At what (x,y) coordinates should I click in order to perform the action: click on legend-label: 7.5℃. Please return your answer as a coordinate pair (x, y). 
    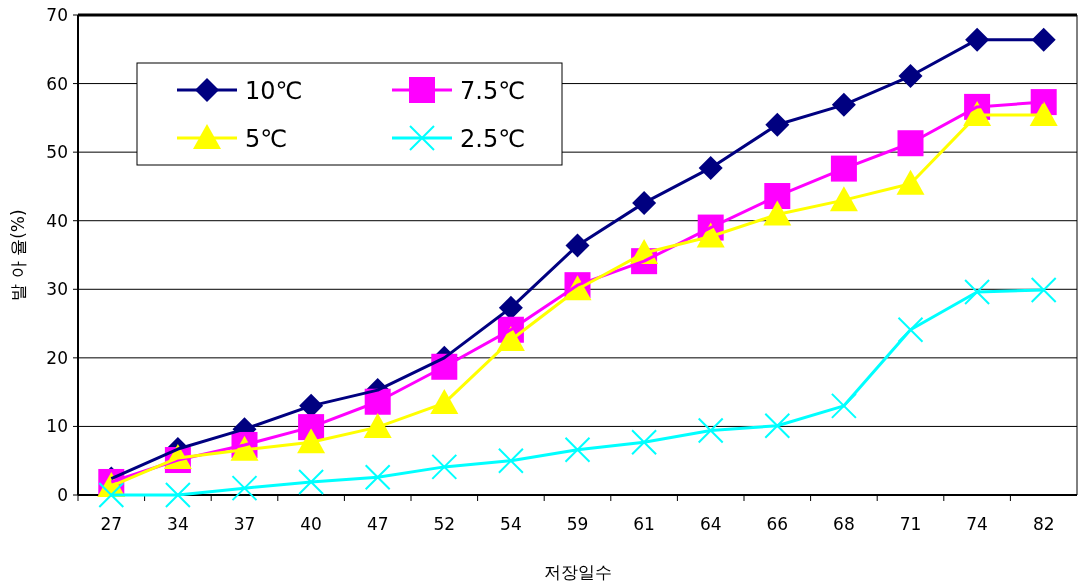
    Looking at the image, I should click on (493, 91).